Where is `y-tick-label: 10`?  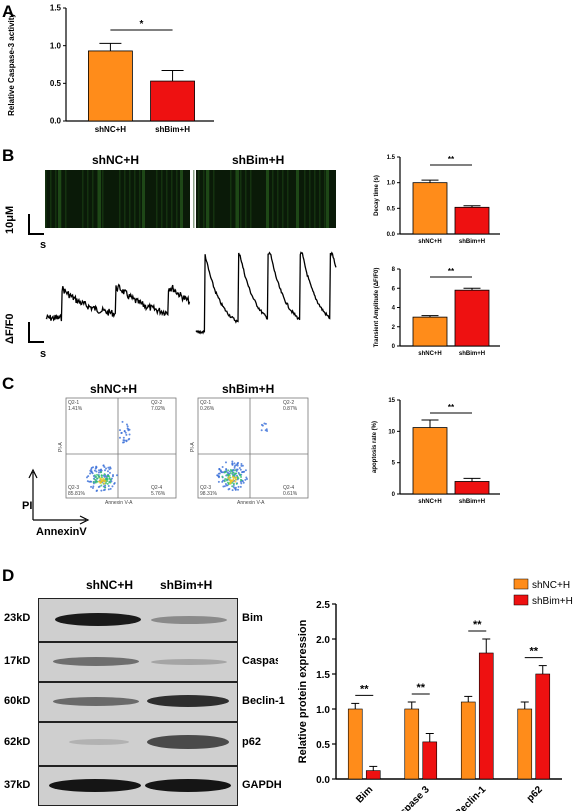 y-tick-label: 10 is located at coordinates (391, 432).